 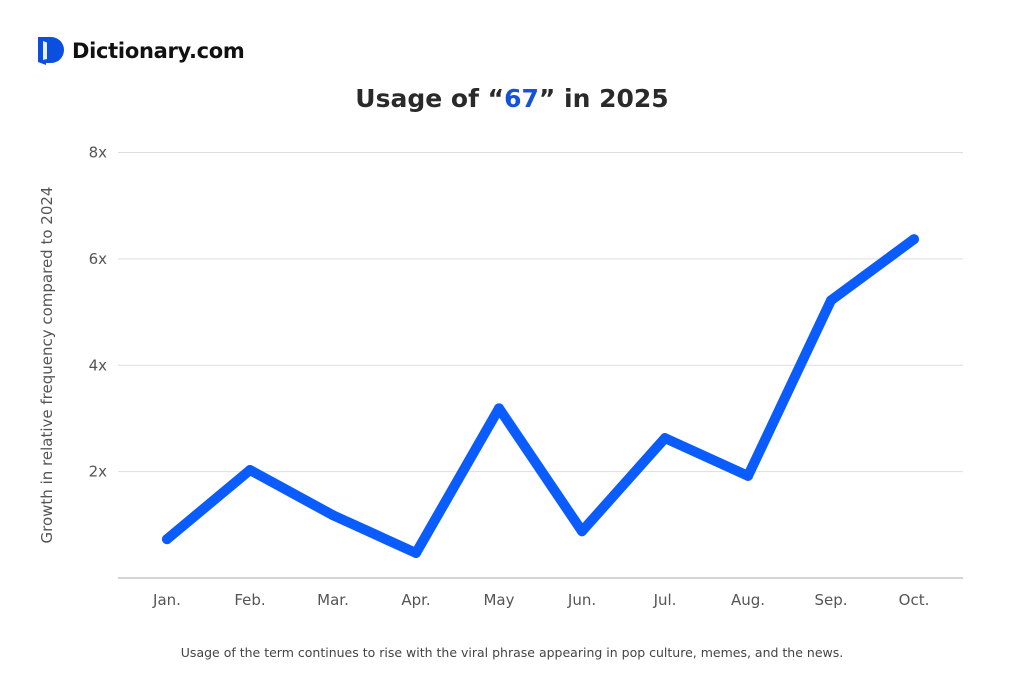 I want to click on x-tick-label: Feb., so click(x=249, y=600).